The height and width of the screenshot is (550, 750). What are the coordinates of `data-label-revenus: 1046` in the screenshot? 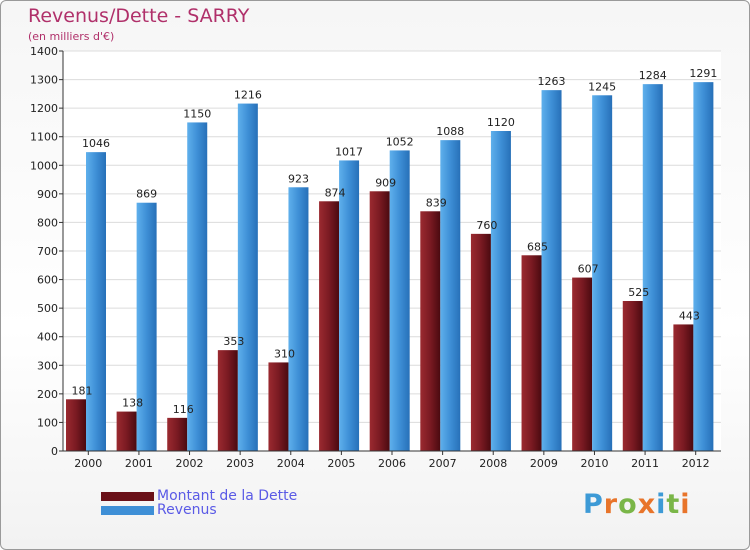 It's located at (96, 143).